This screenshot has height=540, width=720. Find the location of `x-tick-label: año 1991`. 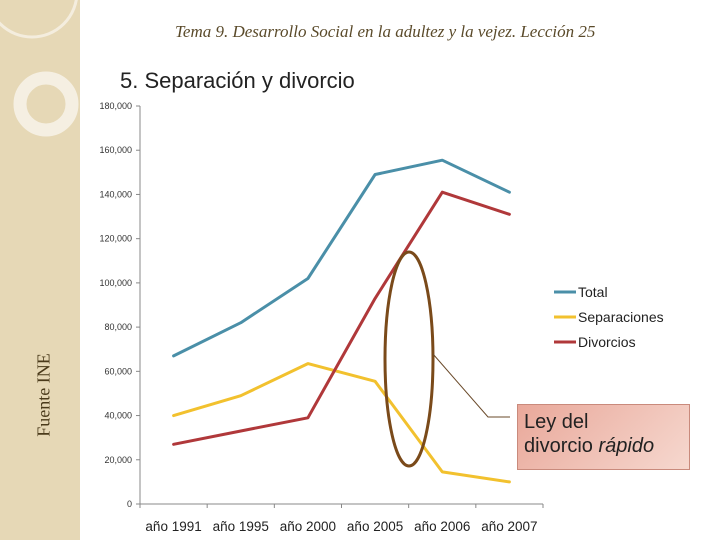

x-tick-label: año 1991 is located at coordinates (173, 526).